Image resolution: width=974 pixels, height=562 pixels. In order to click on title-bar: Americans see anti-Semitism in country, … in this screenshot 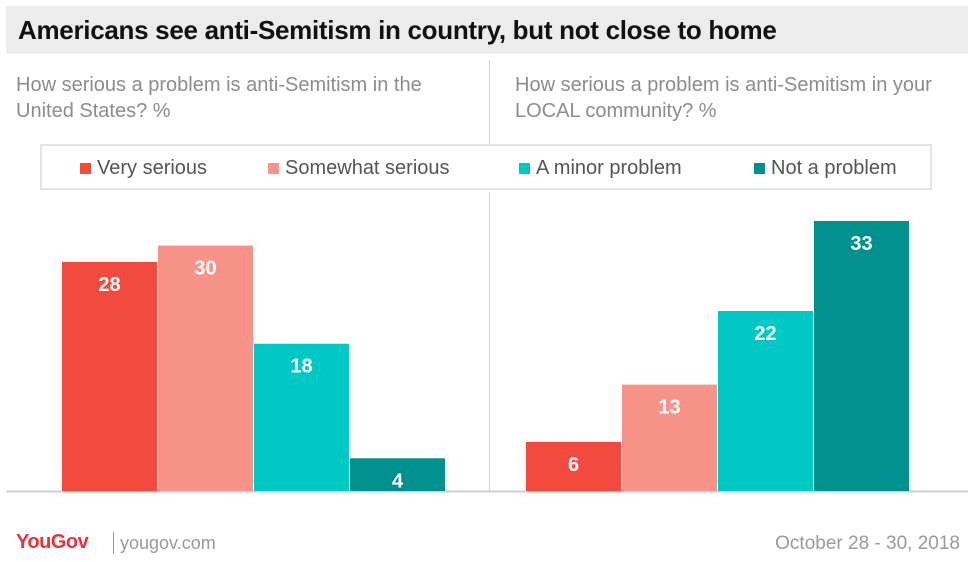, I will do `click(487, 30)`.